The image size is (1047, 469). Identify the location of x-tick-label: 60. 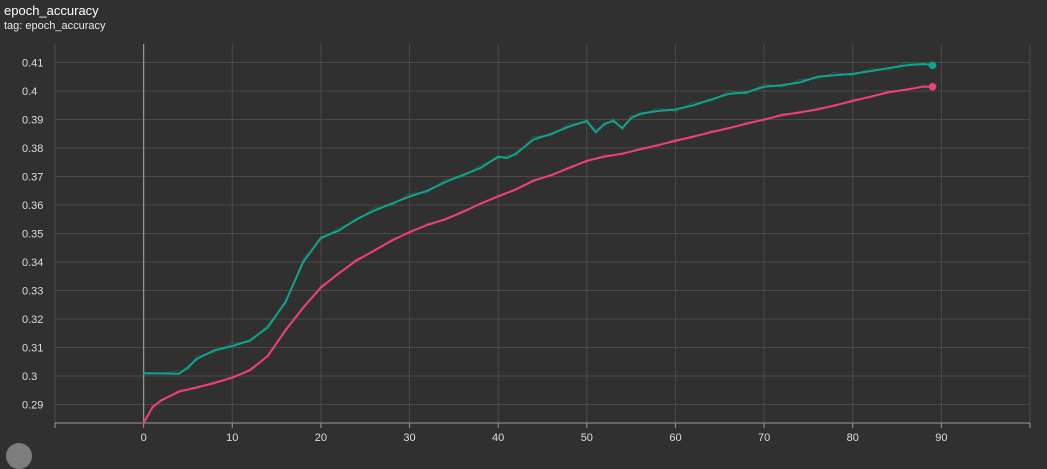
(675, 438).